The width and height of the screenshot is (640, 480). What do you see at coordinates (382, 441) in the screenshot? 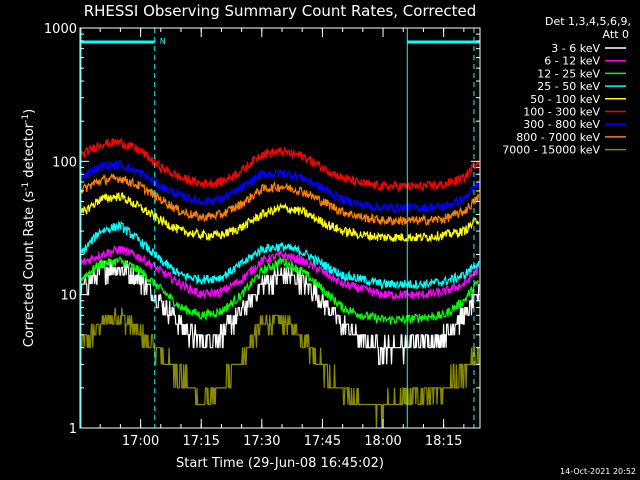
I see `x-tick-label: 18:00` at bounding box center [382, 441].